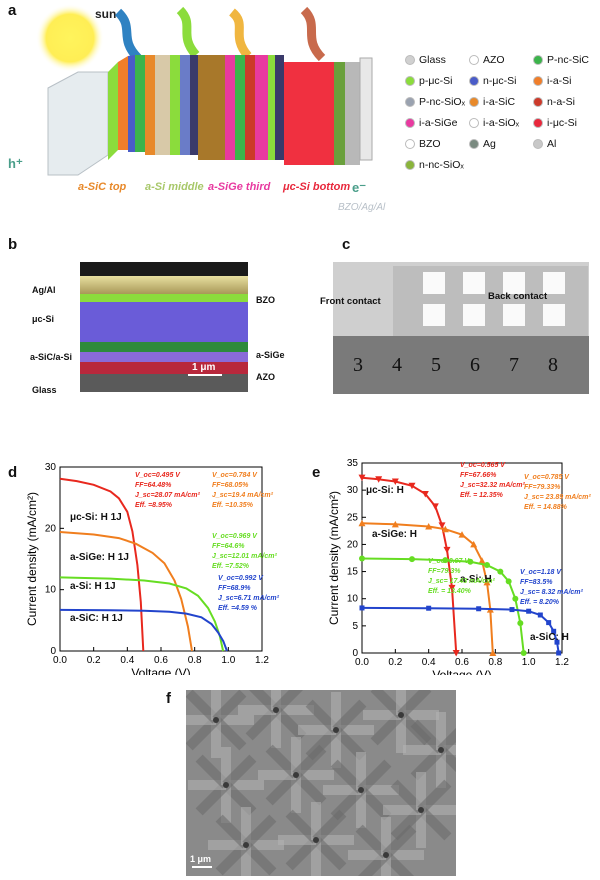  I want to click on subcell-label-third: a-SiGe third, so click(239, 187).